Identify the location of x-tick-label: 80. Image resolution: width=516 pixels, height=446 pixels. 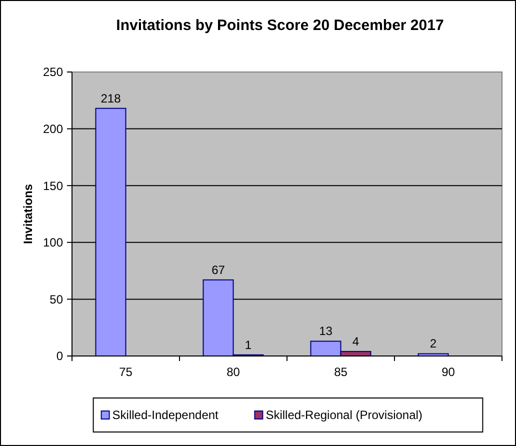
(233, 372).